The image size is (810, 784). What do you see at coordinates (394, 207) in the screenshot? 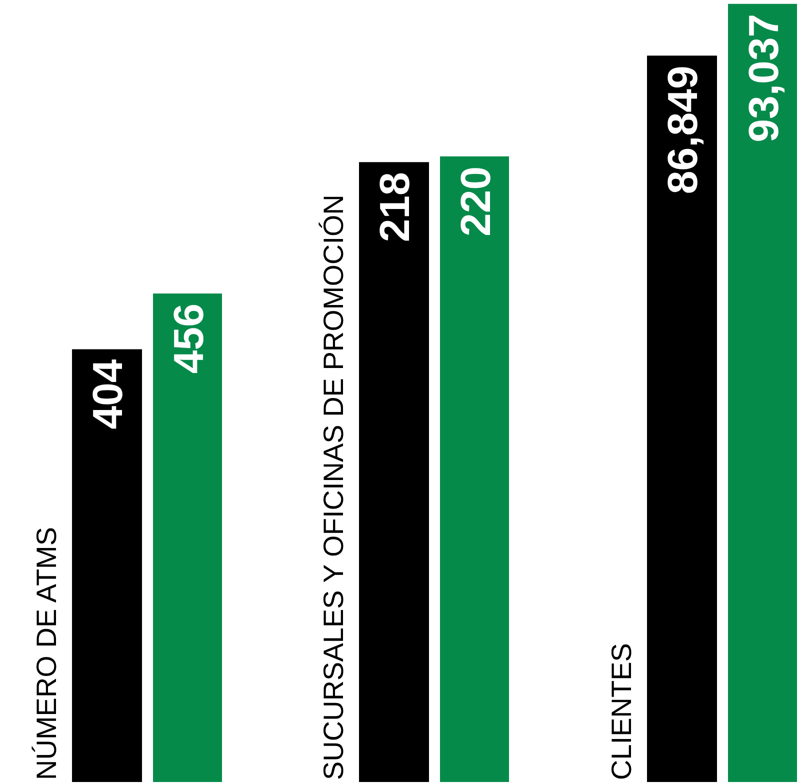
I see `data-label: 218` at bounding box center [394, 207].